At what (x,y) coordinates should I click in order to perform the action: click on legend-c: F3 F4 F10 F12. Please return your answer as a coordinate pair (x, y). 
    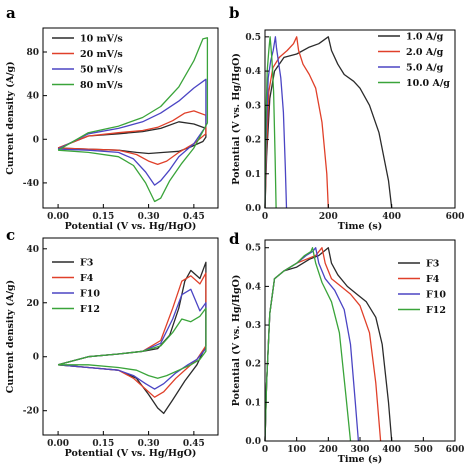
    Looking at the image, I should click on (76, 286).